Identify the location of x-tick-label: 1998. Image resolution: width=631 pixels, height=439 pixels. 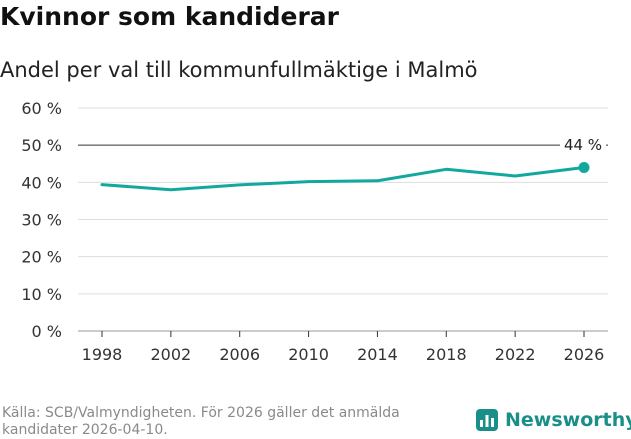
(102, 354).